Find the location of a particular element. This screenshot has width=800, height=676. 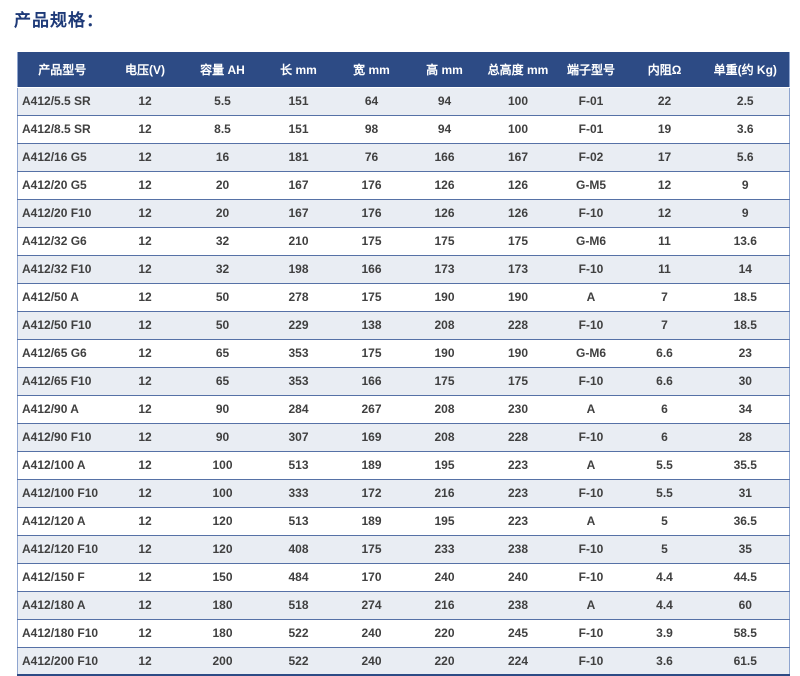

value-cell: 220 is located at coordinates (444, 633).